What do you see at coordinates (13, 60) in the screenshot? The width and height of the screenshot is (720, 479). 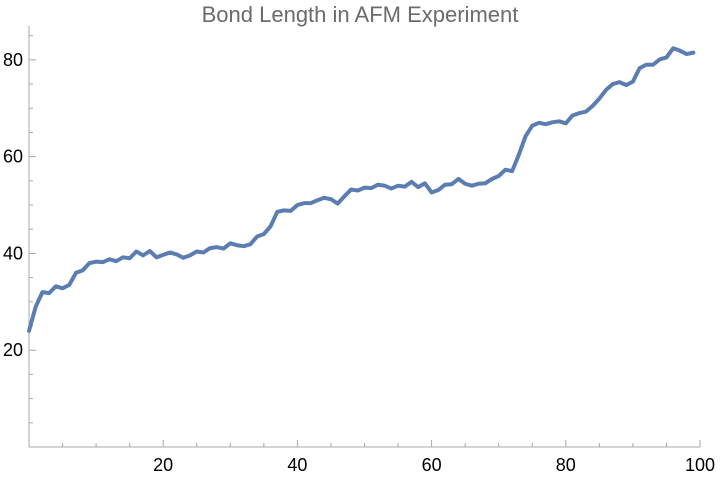 I see `y-tick-label: 80` at bounding box center [13, 60].